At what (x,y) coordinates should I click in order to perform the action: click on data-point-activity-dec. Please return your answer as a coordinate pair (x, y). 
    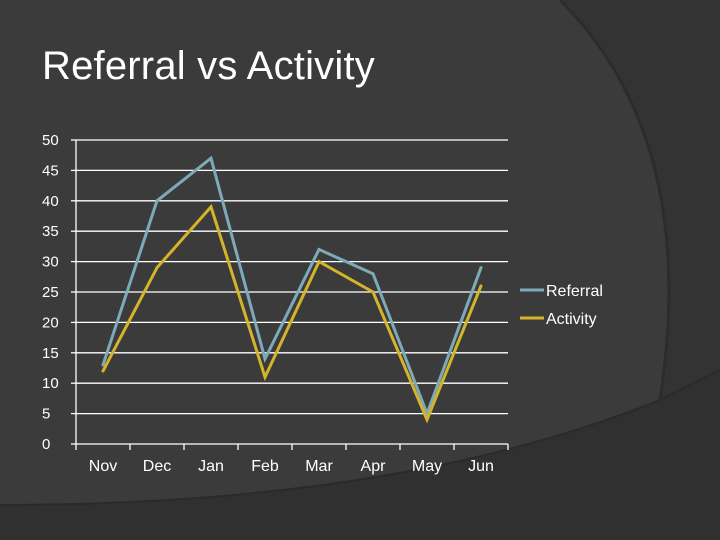
    Looking at the image, I should click on (157, 268).